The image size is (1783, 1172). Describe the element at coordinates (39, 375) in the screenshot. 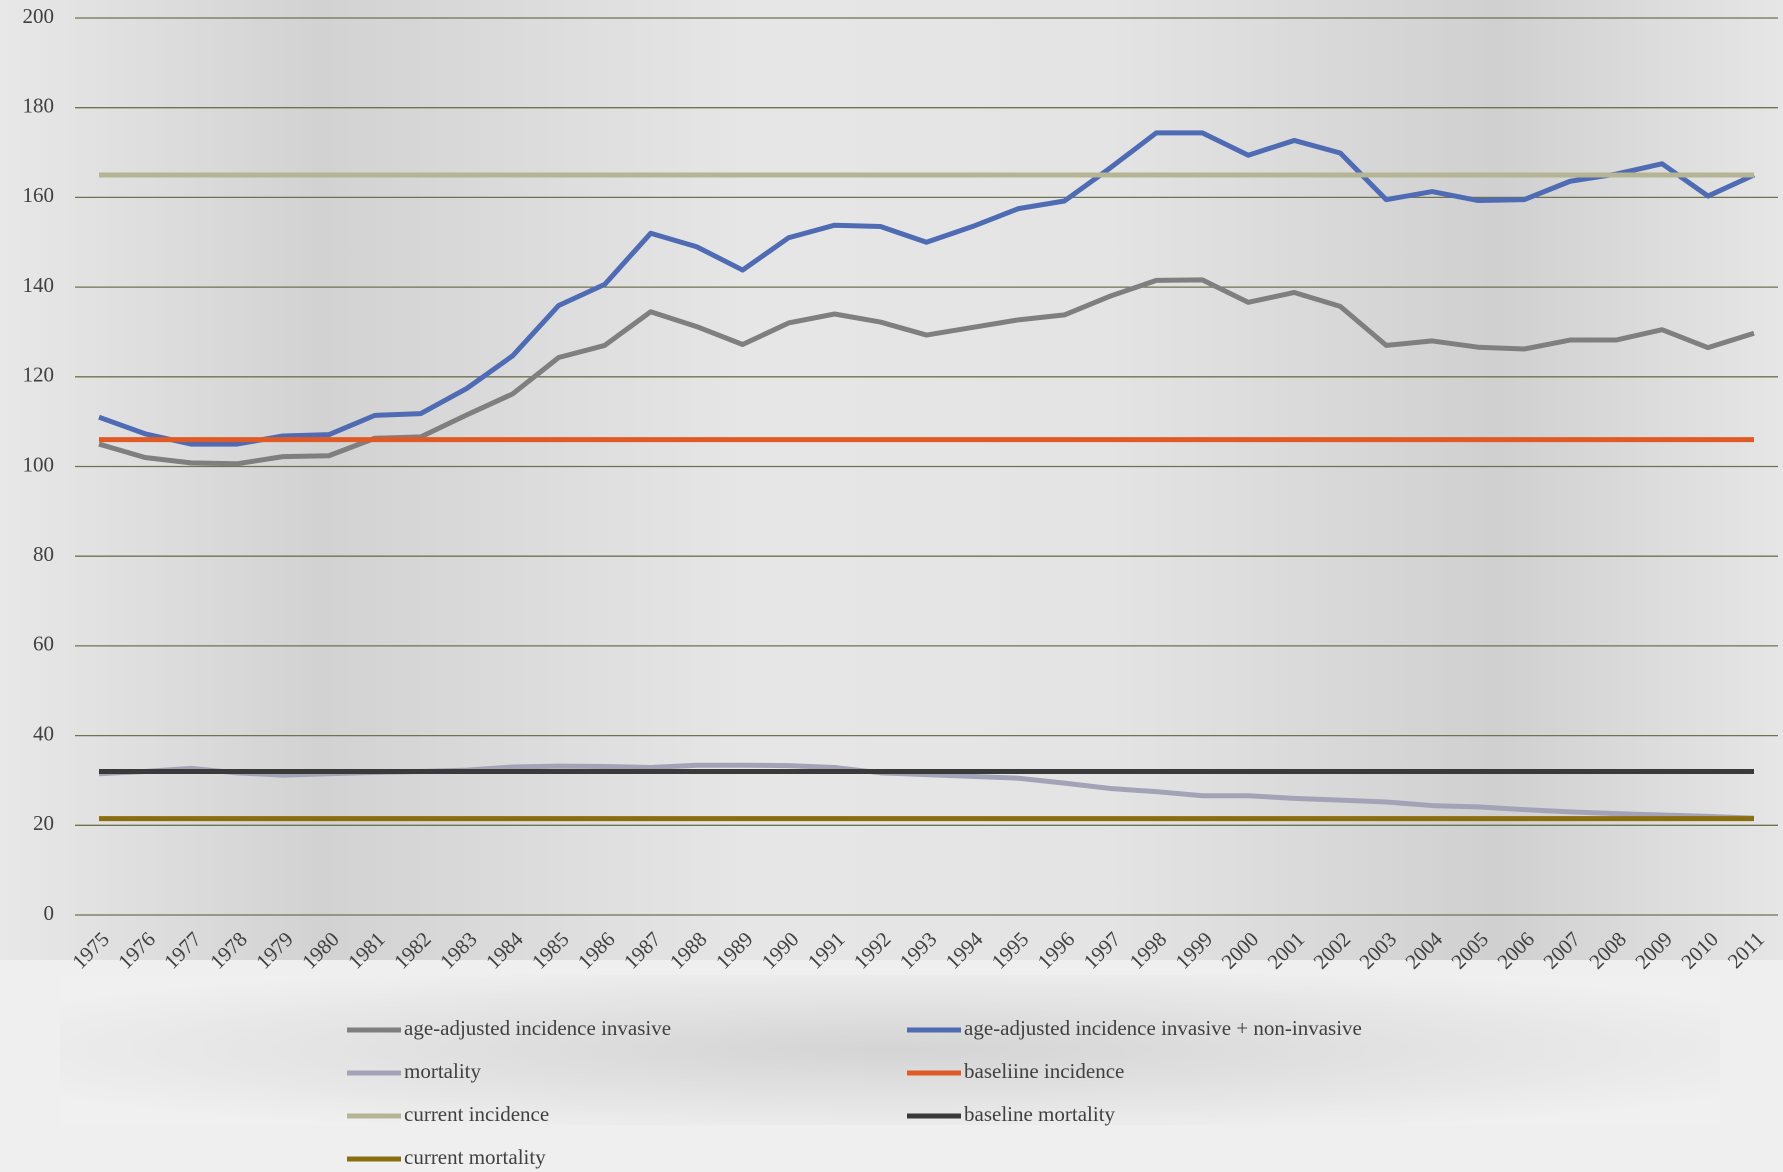

I see `y-tick-label: 120` at that location.